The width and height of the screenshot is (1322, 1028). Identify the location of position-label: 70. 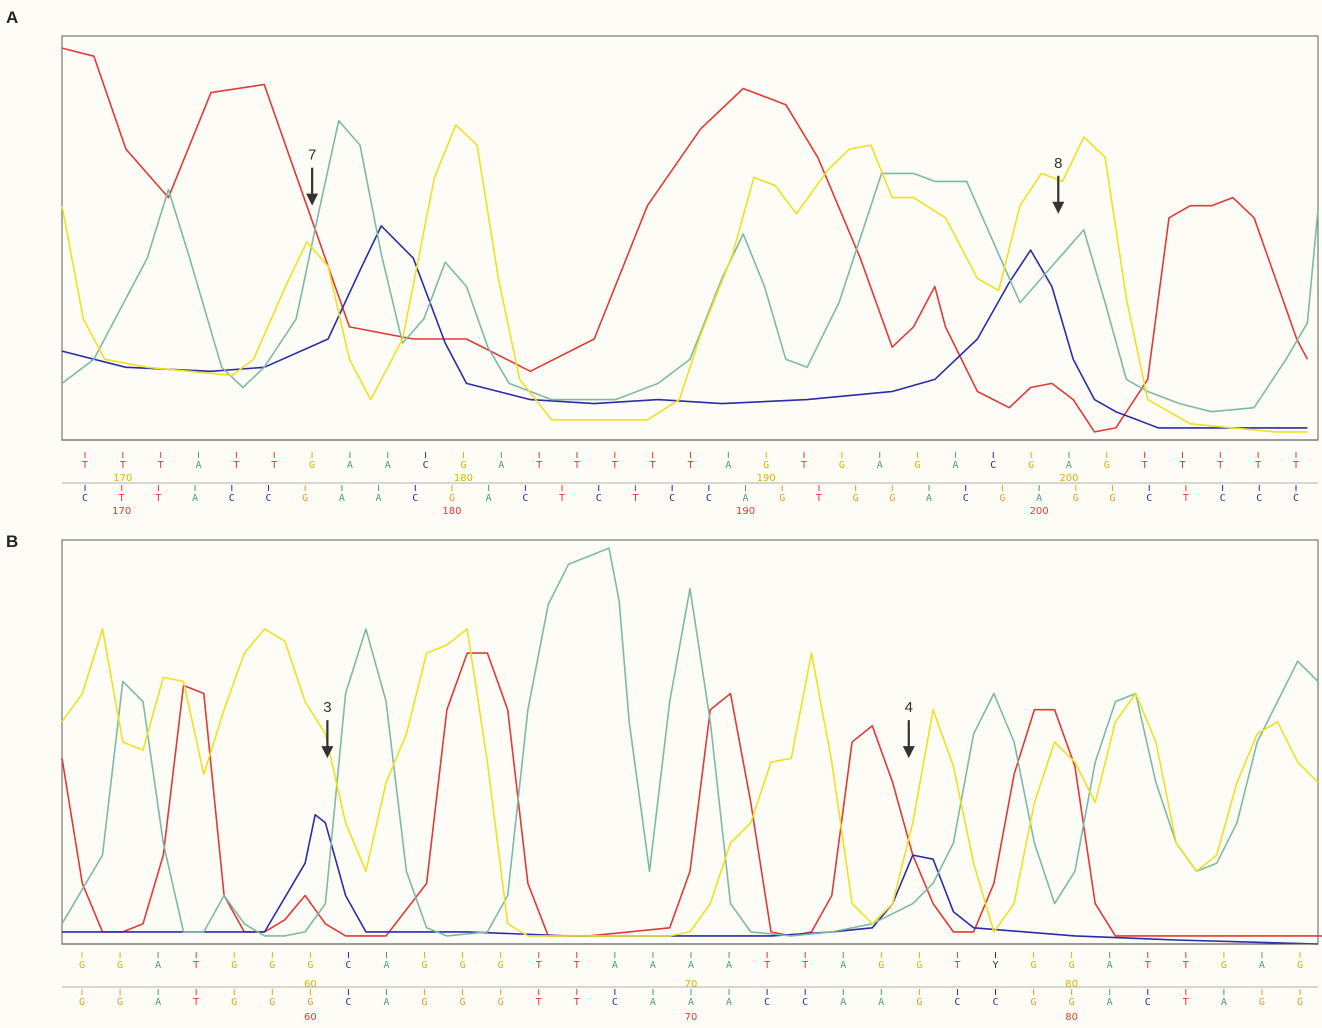
(691, 1017).